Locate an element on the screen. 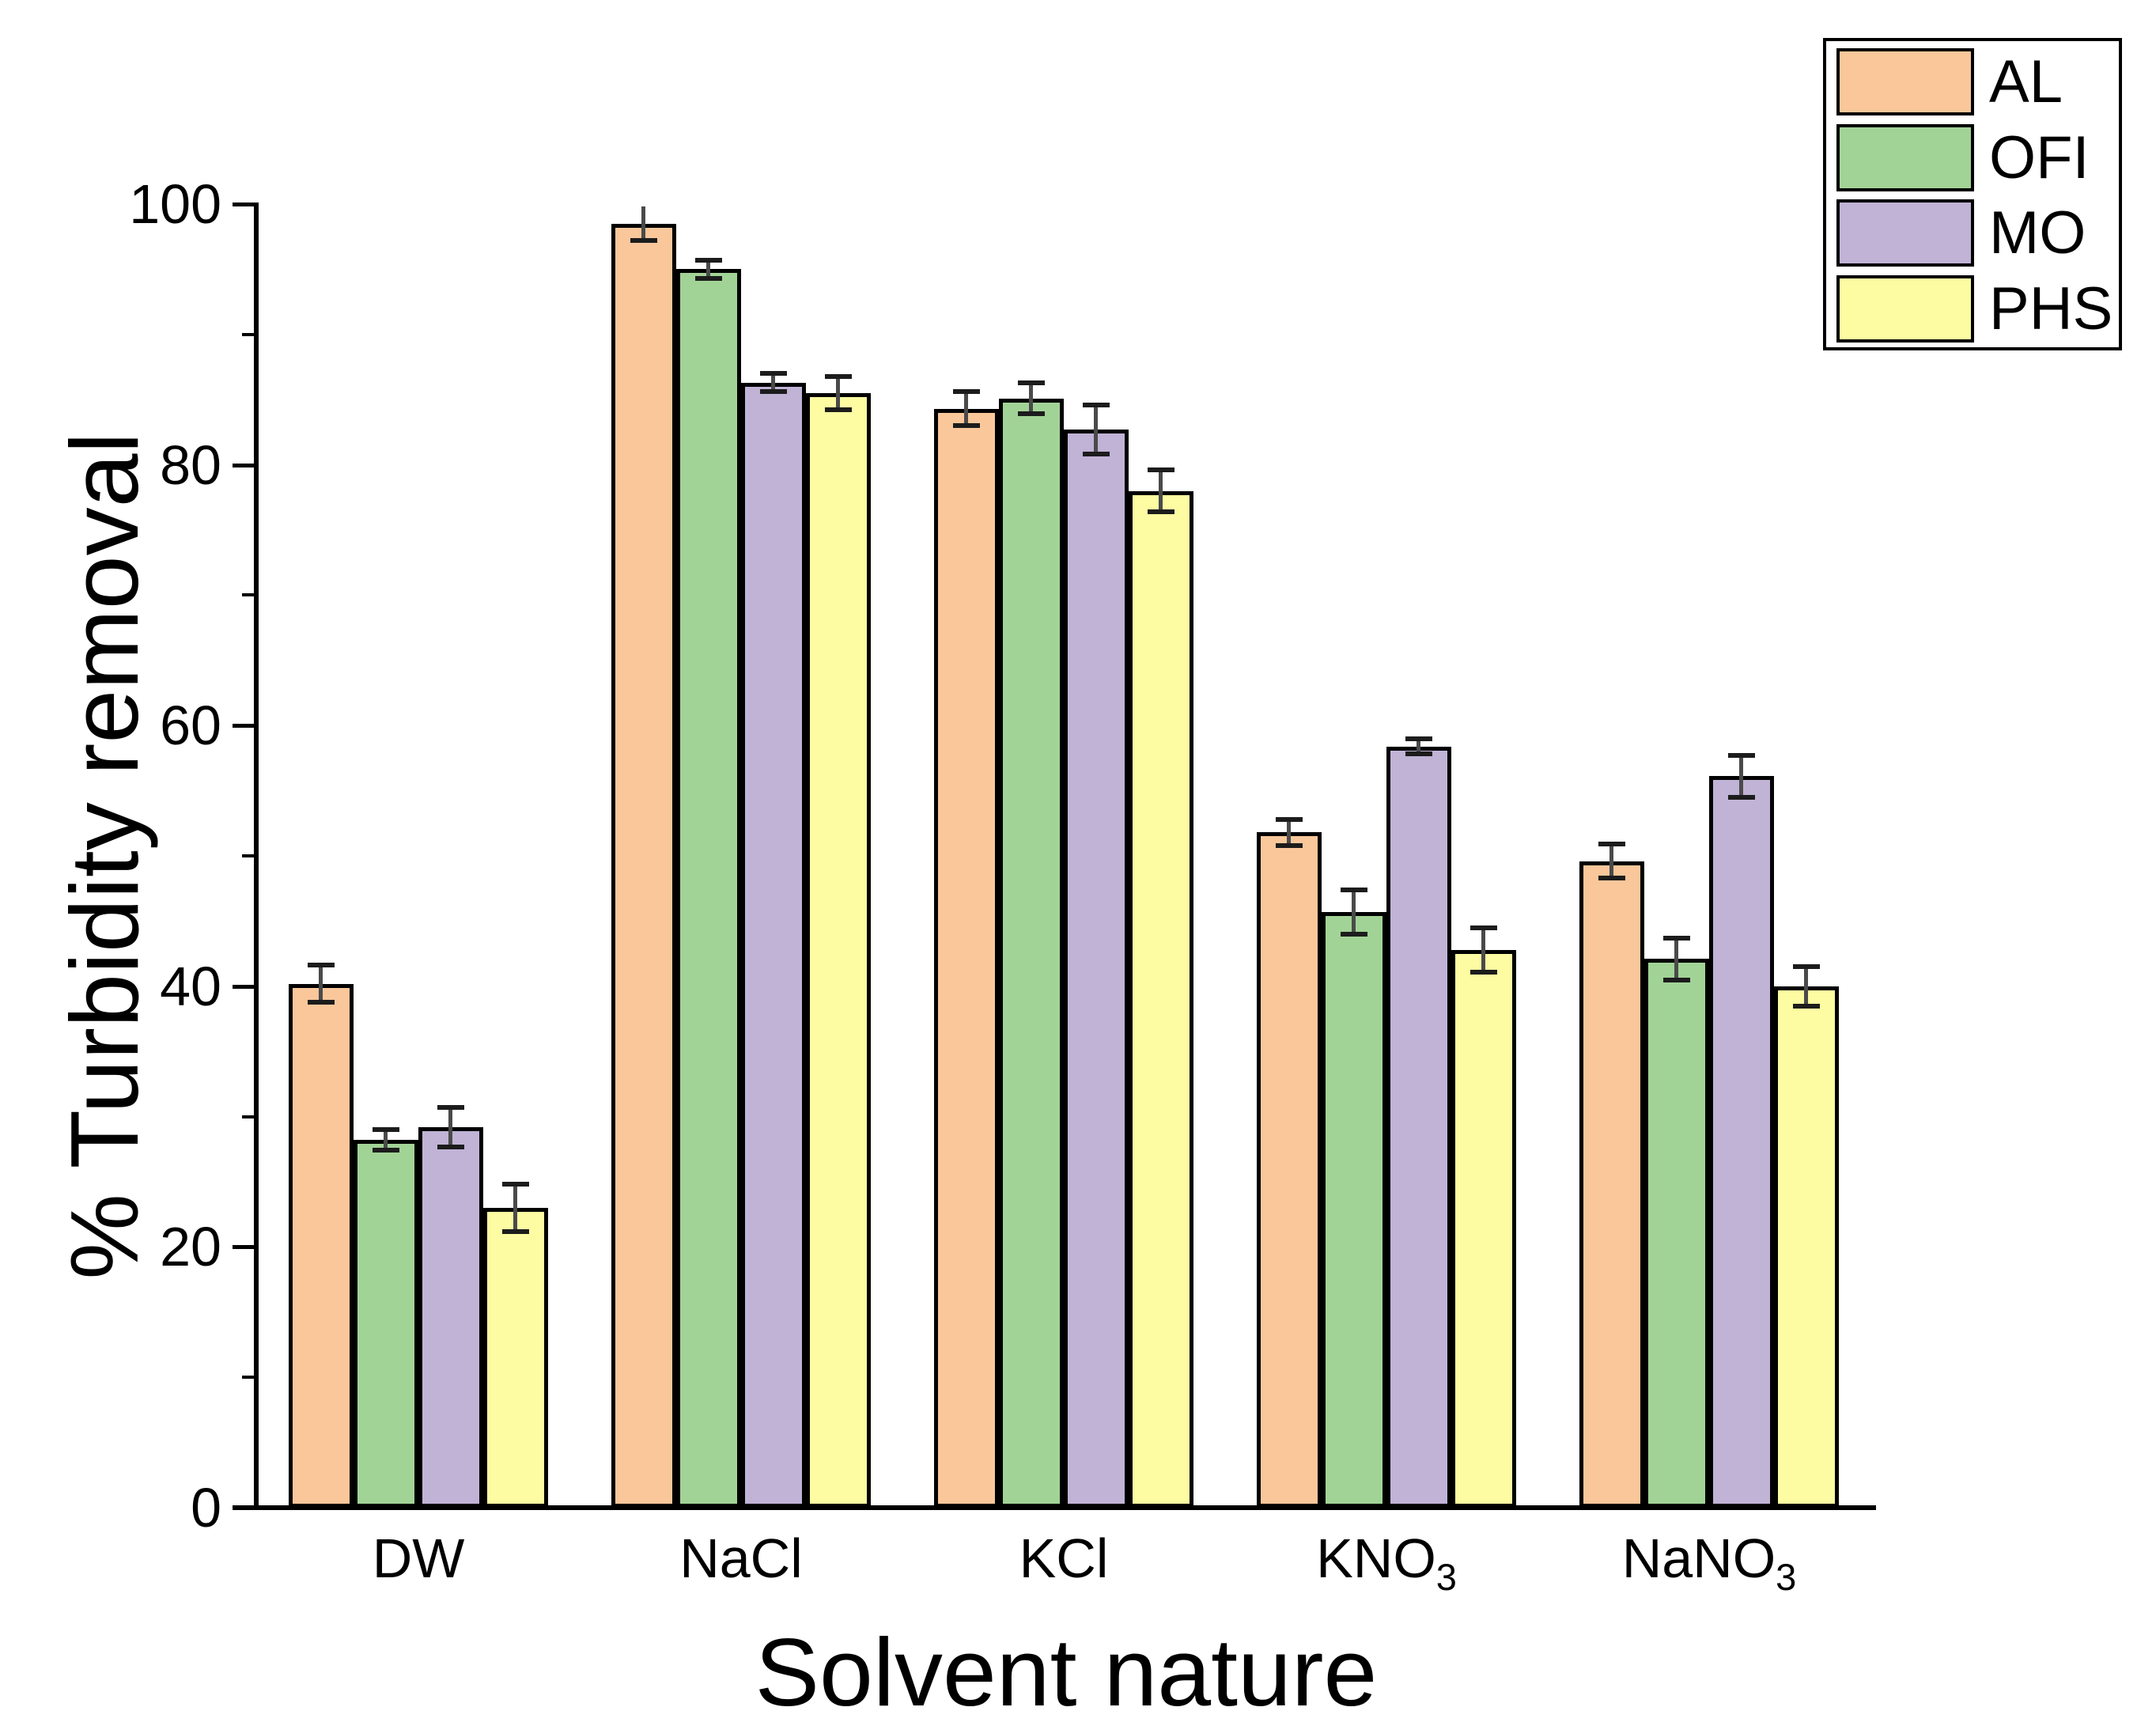 The height and width of the screenshot is (1726, 2156). x-tick-label-NaCl: NaCl is located at coordinates (741, 1558).